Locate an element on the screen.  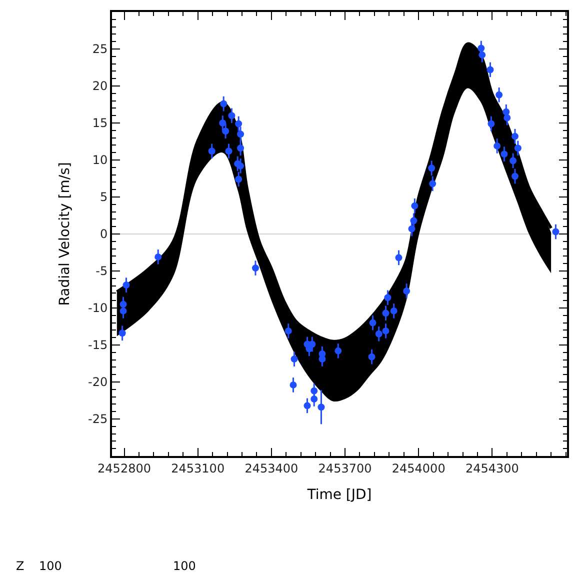
y-axis-title: Radial Velocity [m/s] is located at coordinates (65, 234).